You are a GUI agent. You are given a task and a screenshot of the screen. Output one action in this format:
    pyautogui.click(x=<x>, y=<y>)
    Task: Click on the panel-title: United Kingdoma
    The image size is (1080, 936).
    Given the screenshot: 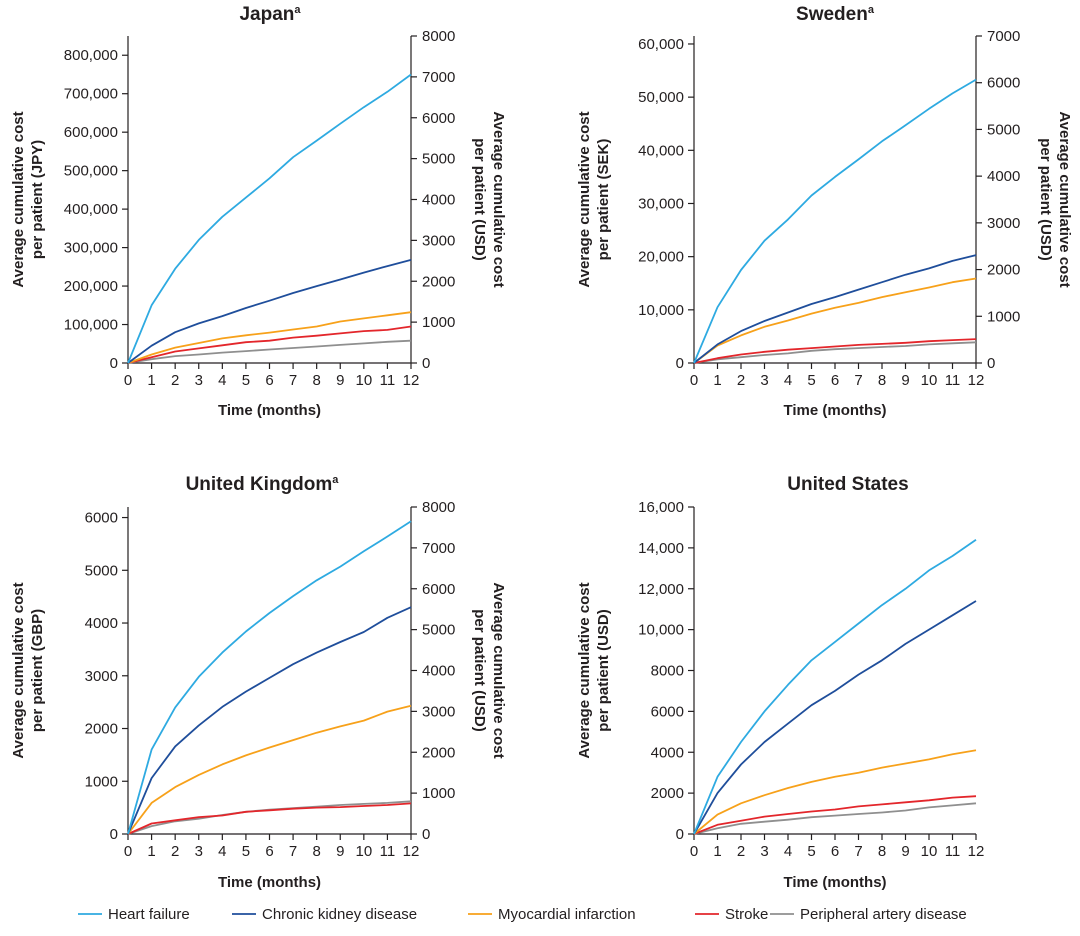 What is the action you would take?
    pyautogui.click(x=263, y=484)
    